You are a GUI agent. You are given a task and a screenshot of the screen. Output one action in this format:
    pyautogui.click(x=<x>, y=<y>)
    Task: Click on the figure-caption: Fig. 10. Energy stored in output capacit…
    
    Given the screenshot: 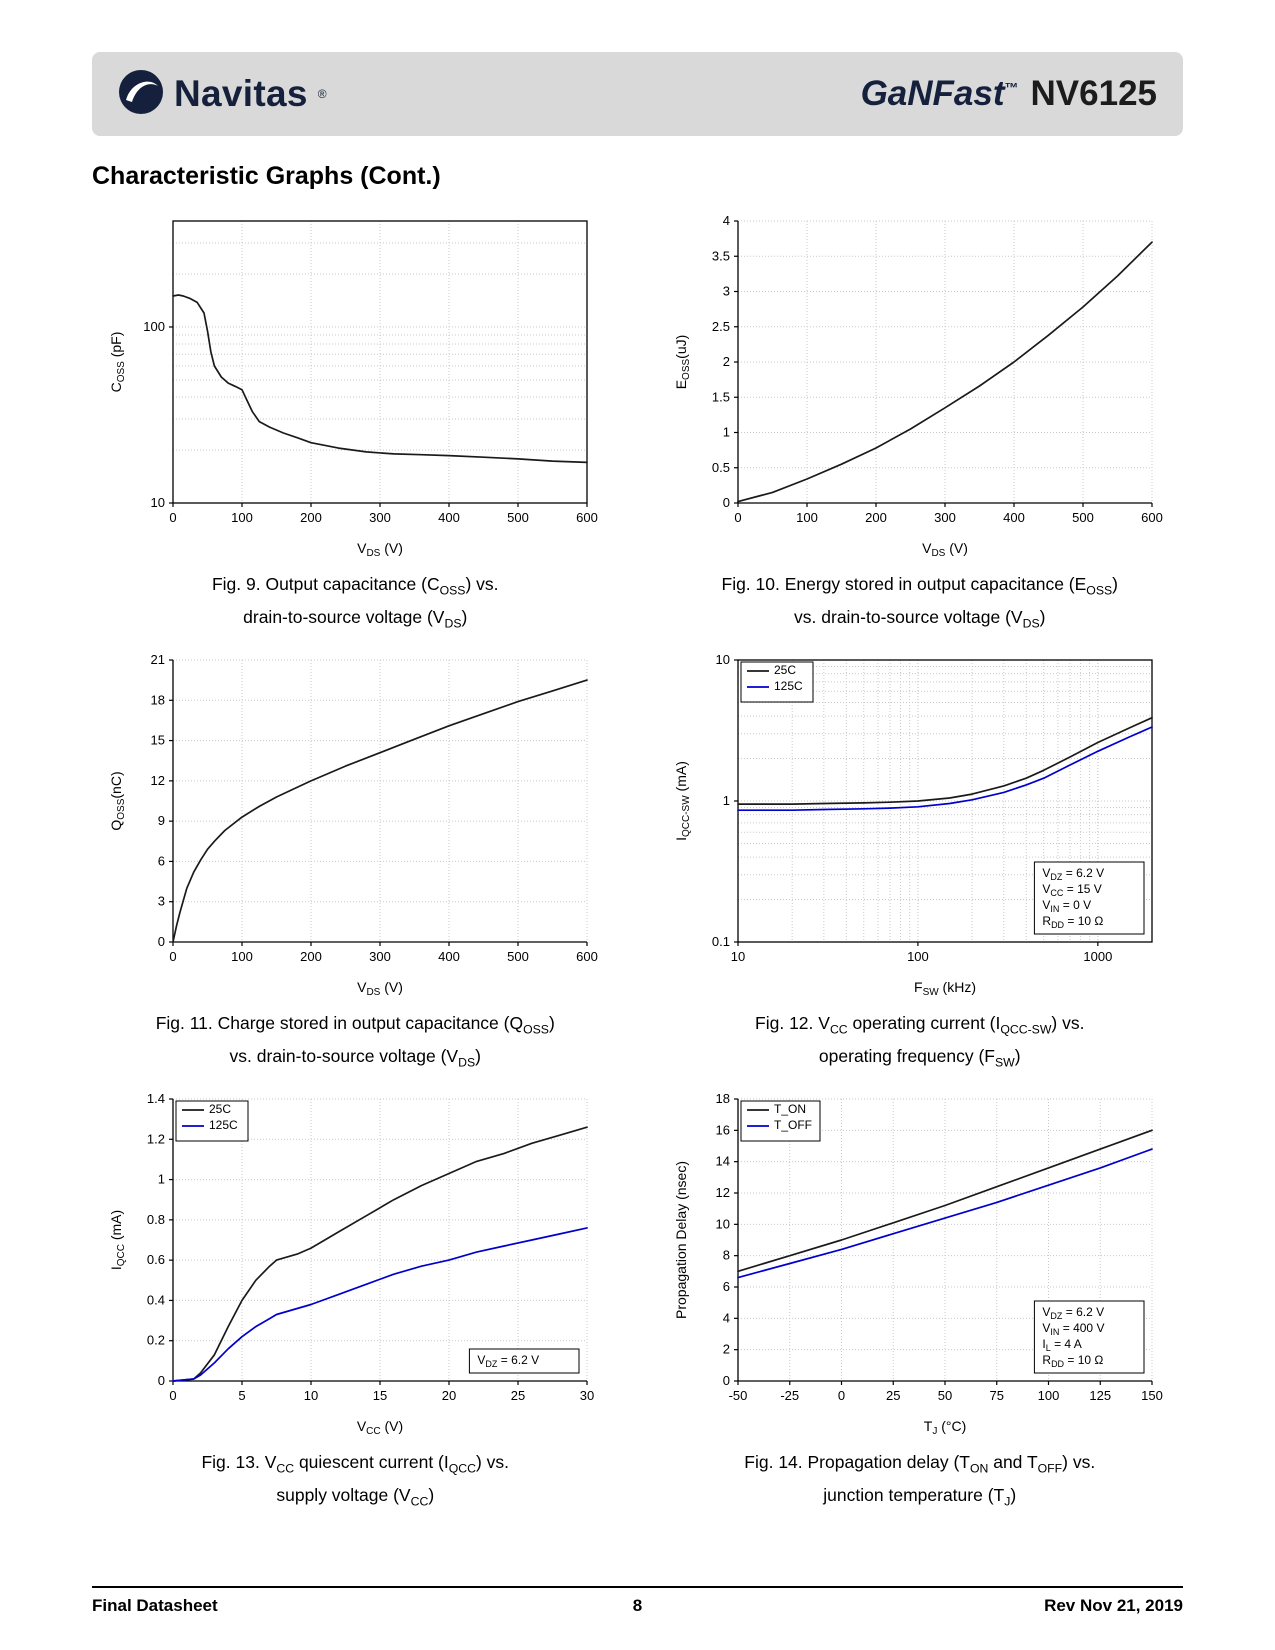 What is the action you would take?
    pyautogui.click(x=920, y=601)
    